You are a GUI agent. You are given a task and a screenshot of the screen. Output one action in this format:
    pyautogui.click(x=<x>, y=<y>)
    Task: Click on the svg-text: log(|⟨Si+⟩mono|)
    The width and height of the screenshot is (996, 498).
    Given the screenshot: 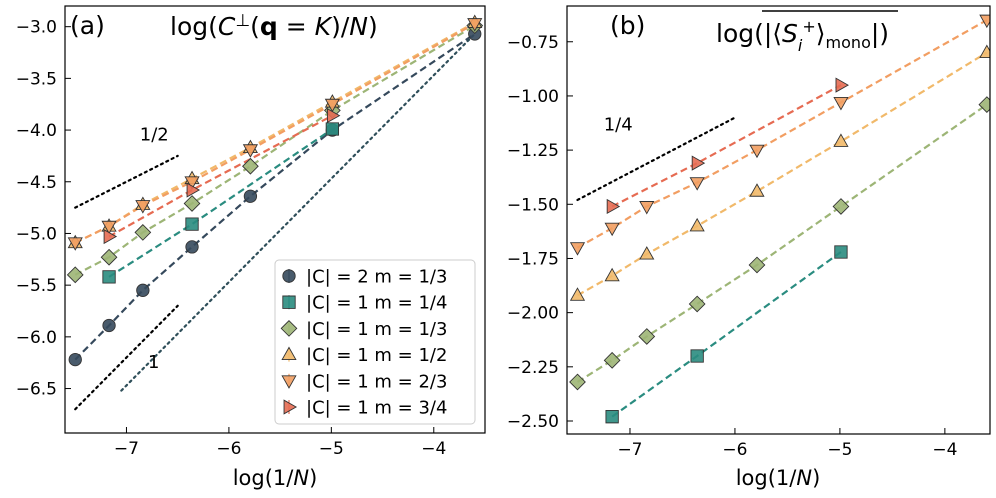 What is the action you would take?
    pyautogui.click(x=802, y=36)
    